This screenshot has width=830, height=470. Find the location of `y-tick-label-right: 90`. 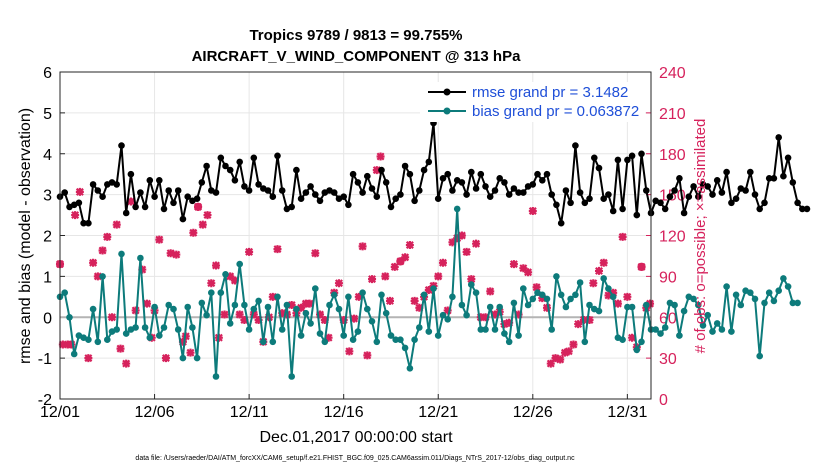

y-tick-label-right: 90 is located at coordinates (668, 277).